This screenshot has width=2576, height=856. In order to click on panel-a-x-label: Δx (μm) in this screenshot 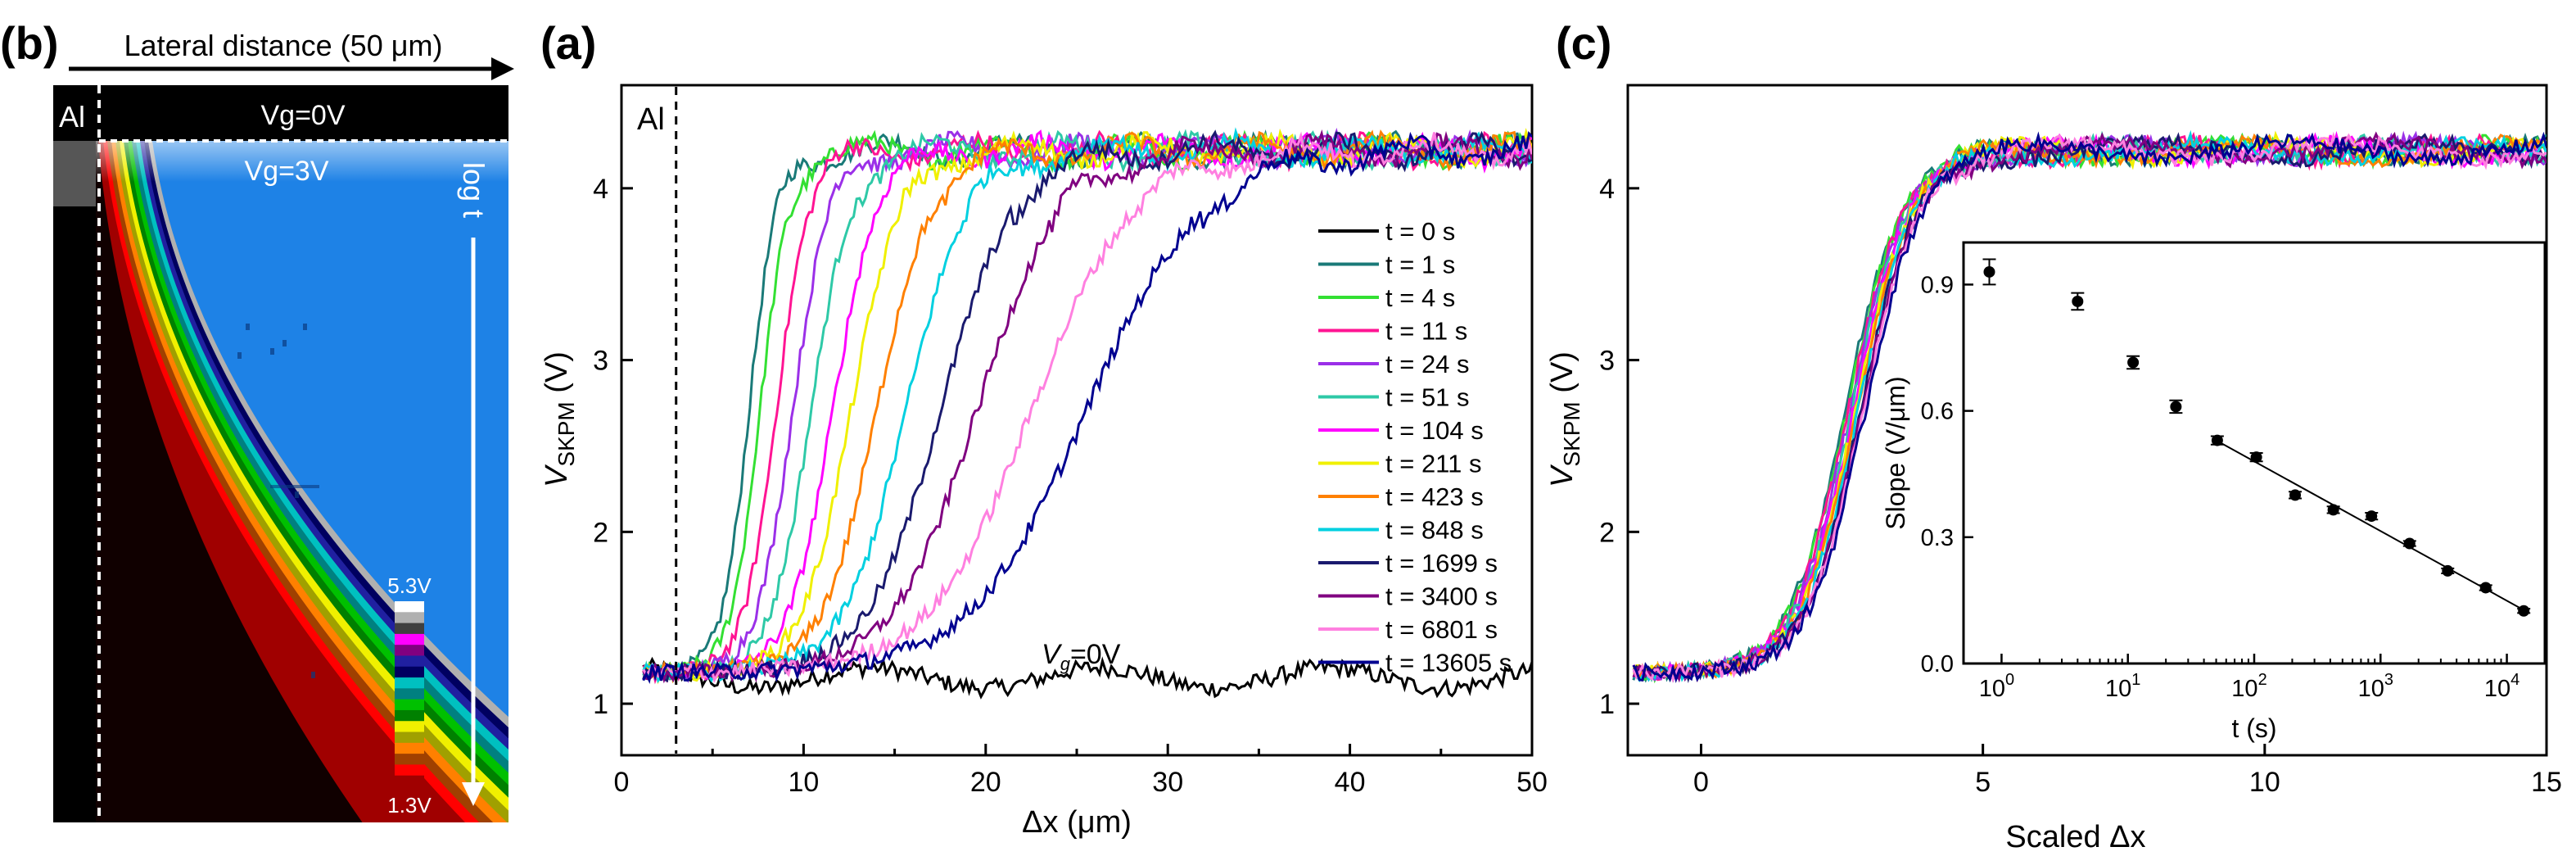, I will do `click(1077, 822)`.